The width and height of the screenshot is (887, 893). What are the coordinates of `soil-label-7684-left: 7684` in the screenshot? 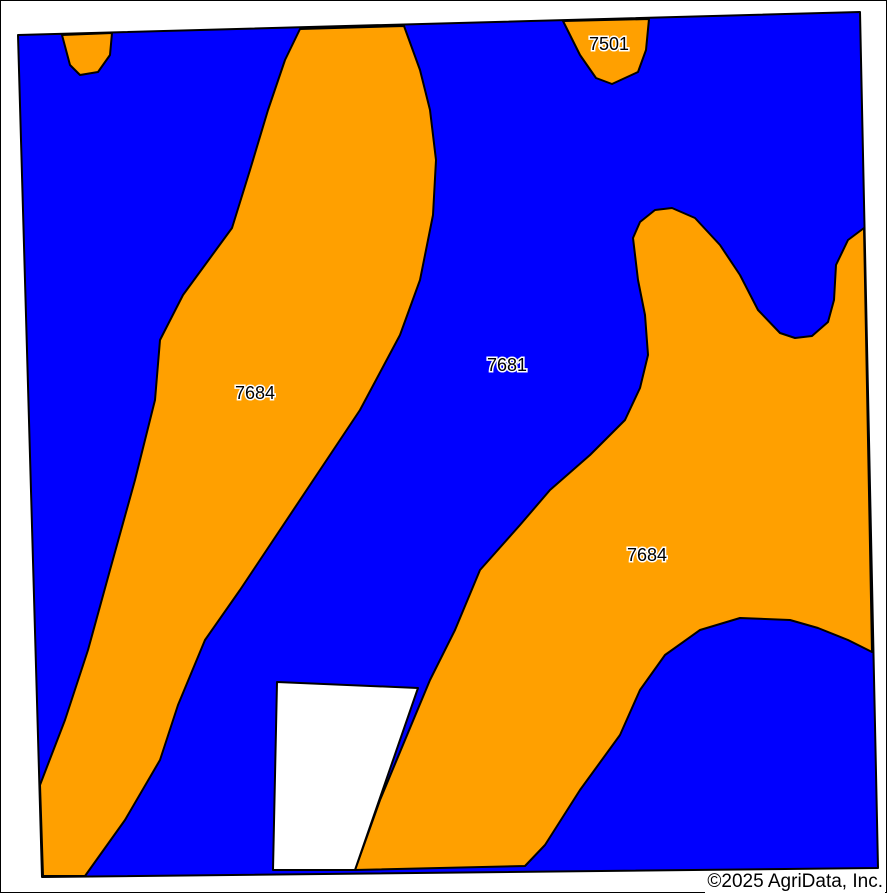 It's located at (255, 393).